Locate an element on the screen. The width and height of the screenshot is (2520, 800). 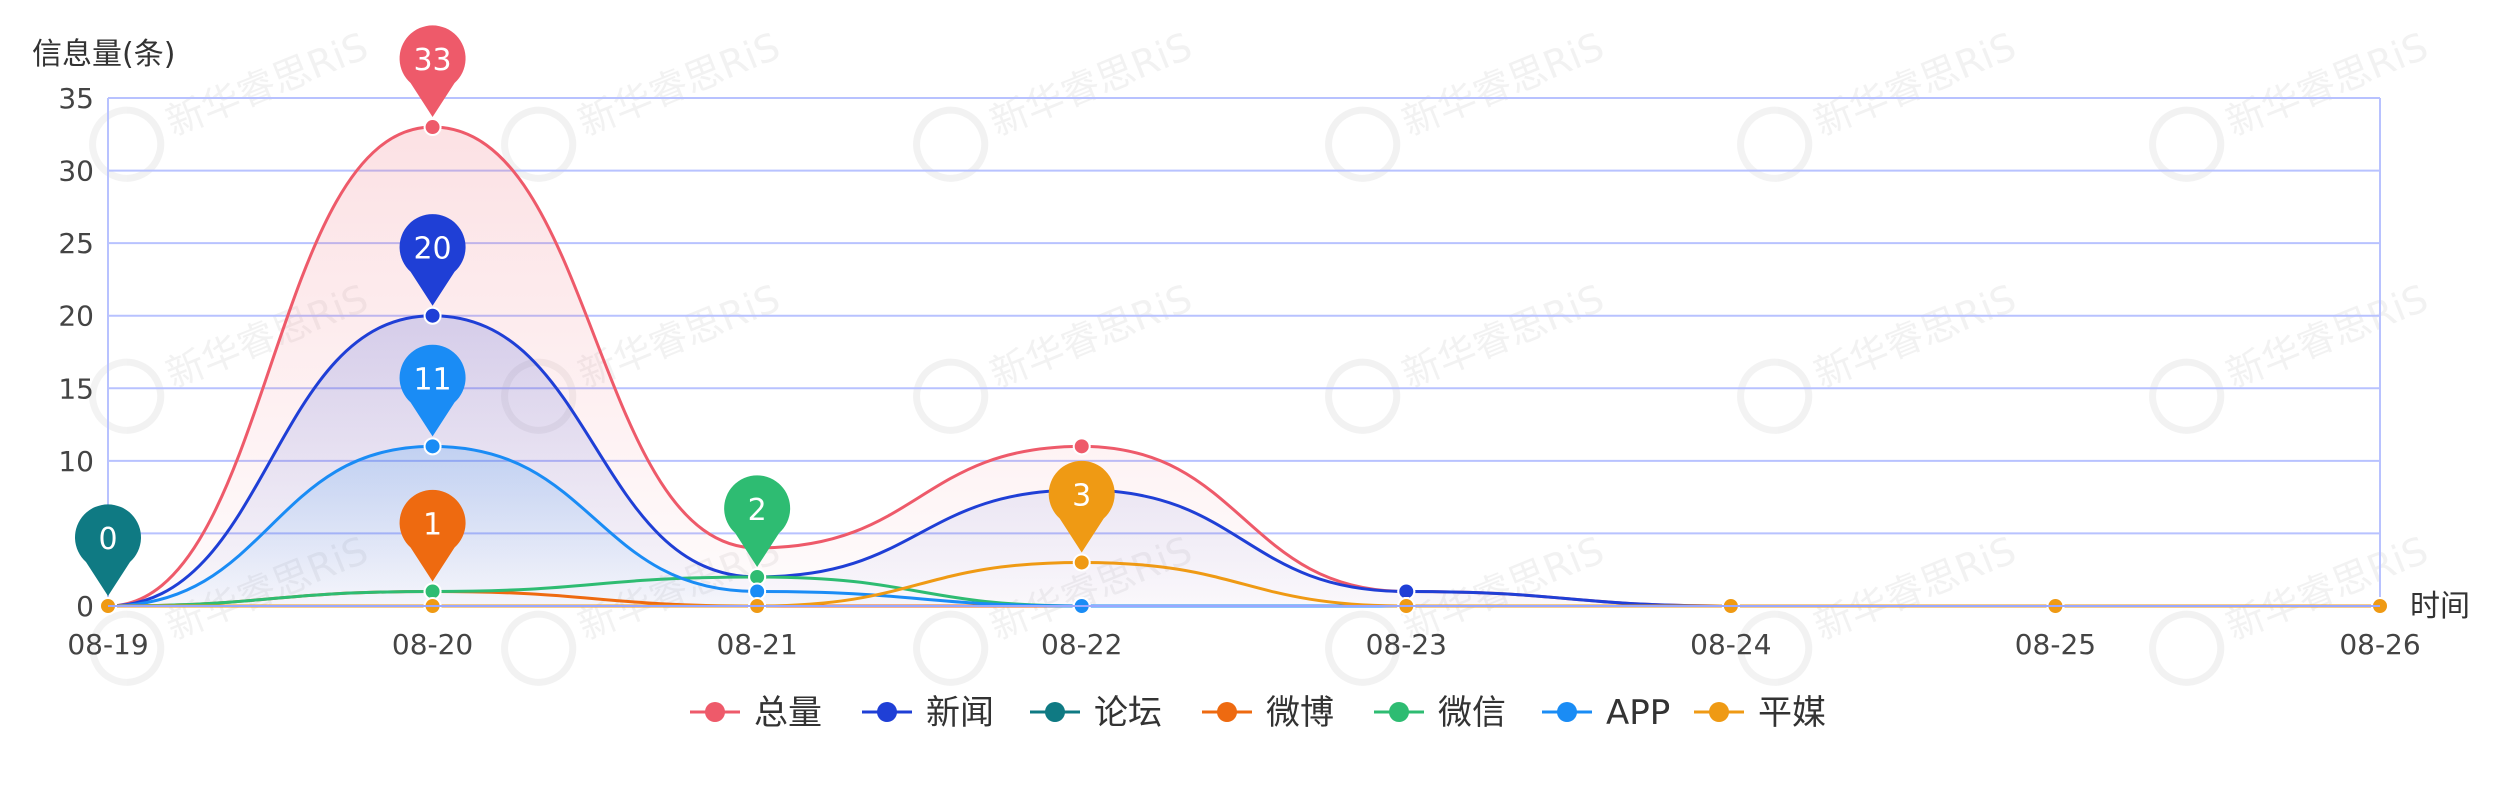
x-tick-label: 08-24 is located at coordinates (1730, 644).